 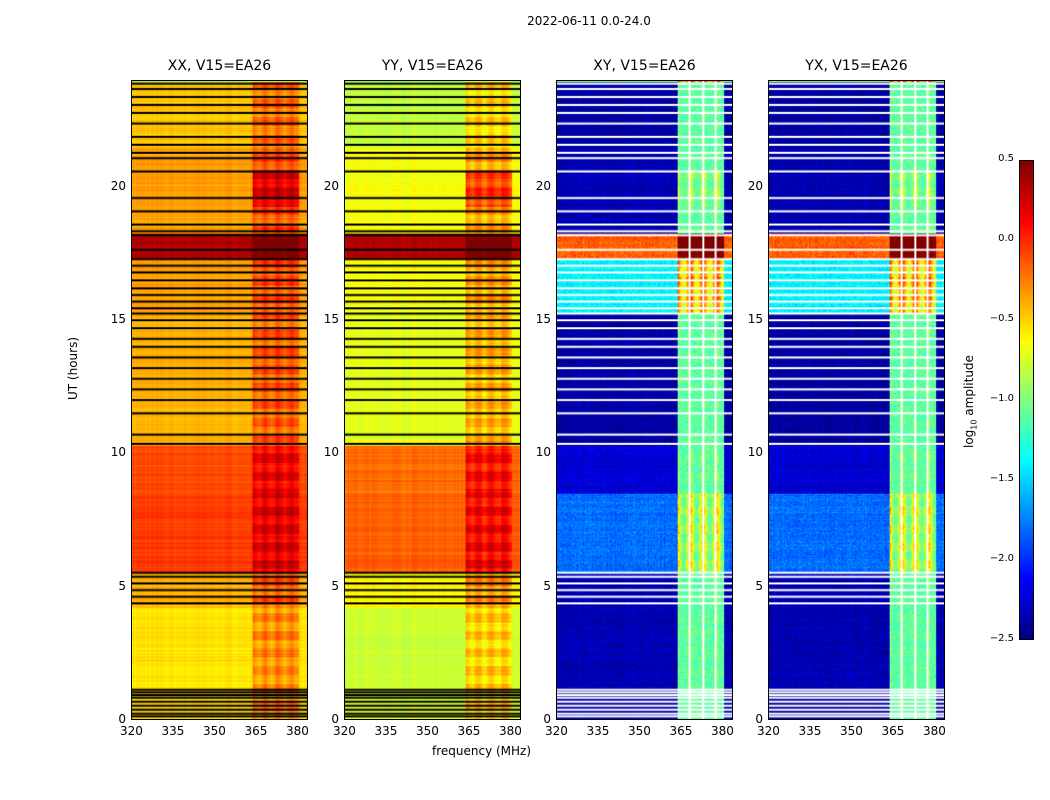 What do you see at coordinates (1001, 558) in the screenshot?
I see `colorbar-tick-label: −2.0` at bounding box center [1001, 558].